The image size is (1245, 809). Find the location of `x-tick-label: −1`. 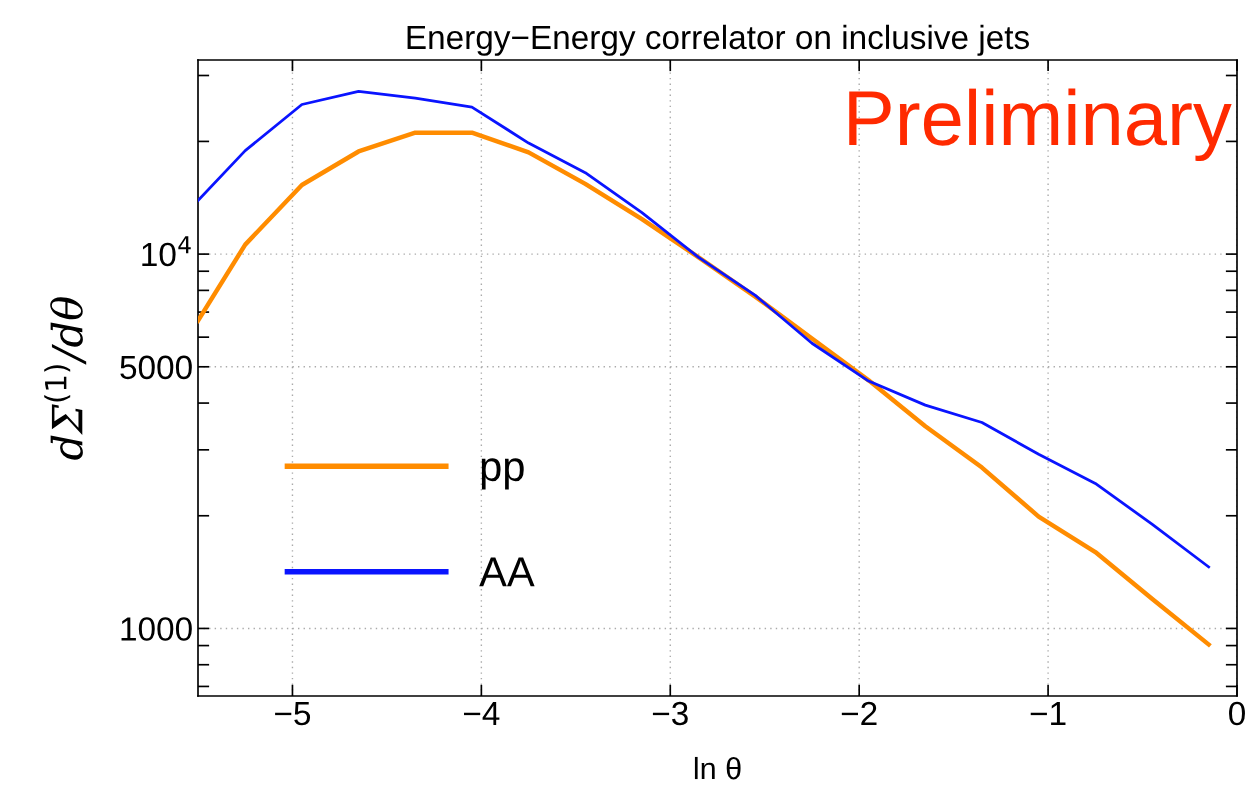

x-tick-label: −1 is located at coordinates (1048, 714).